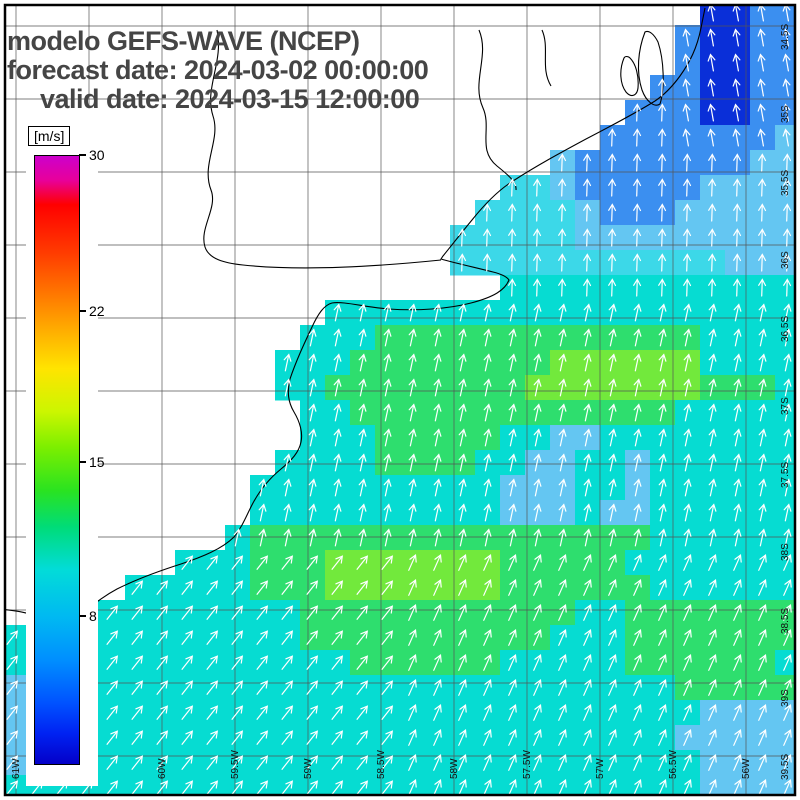  What do you see at coordinates (600, 768) in the screenshot?
I see `longitude-label: 57W` at bounding box center [600, 768].